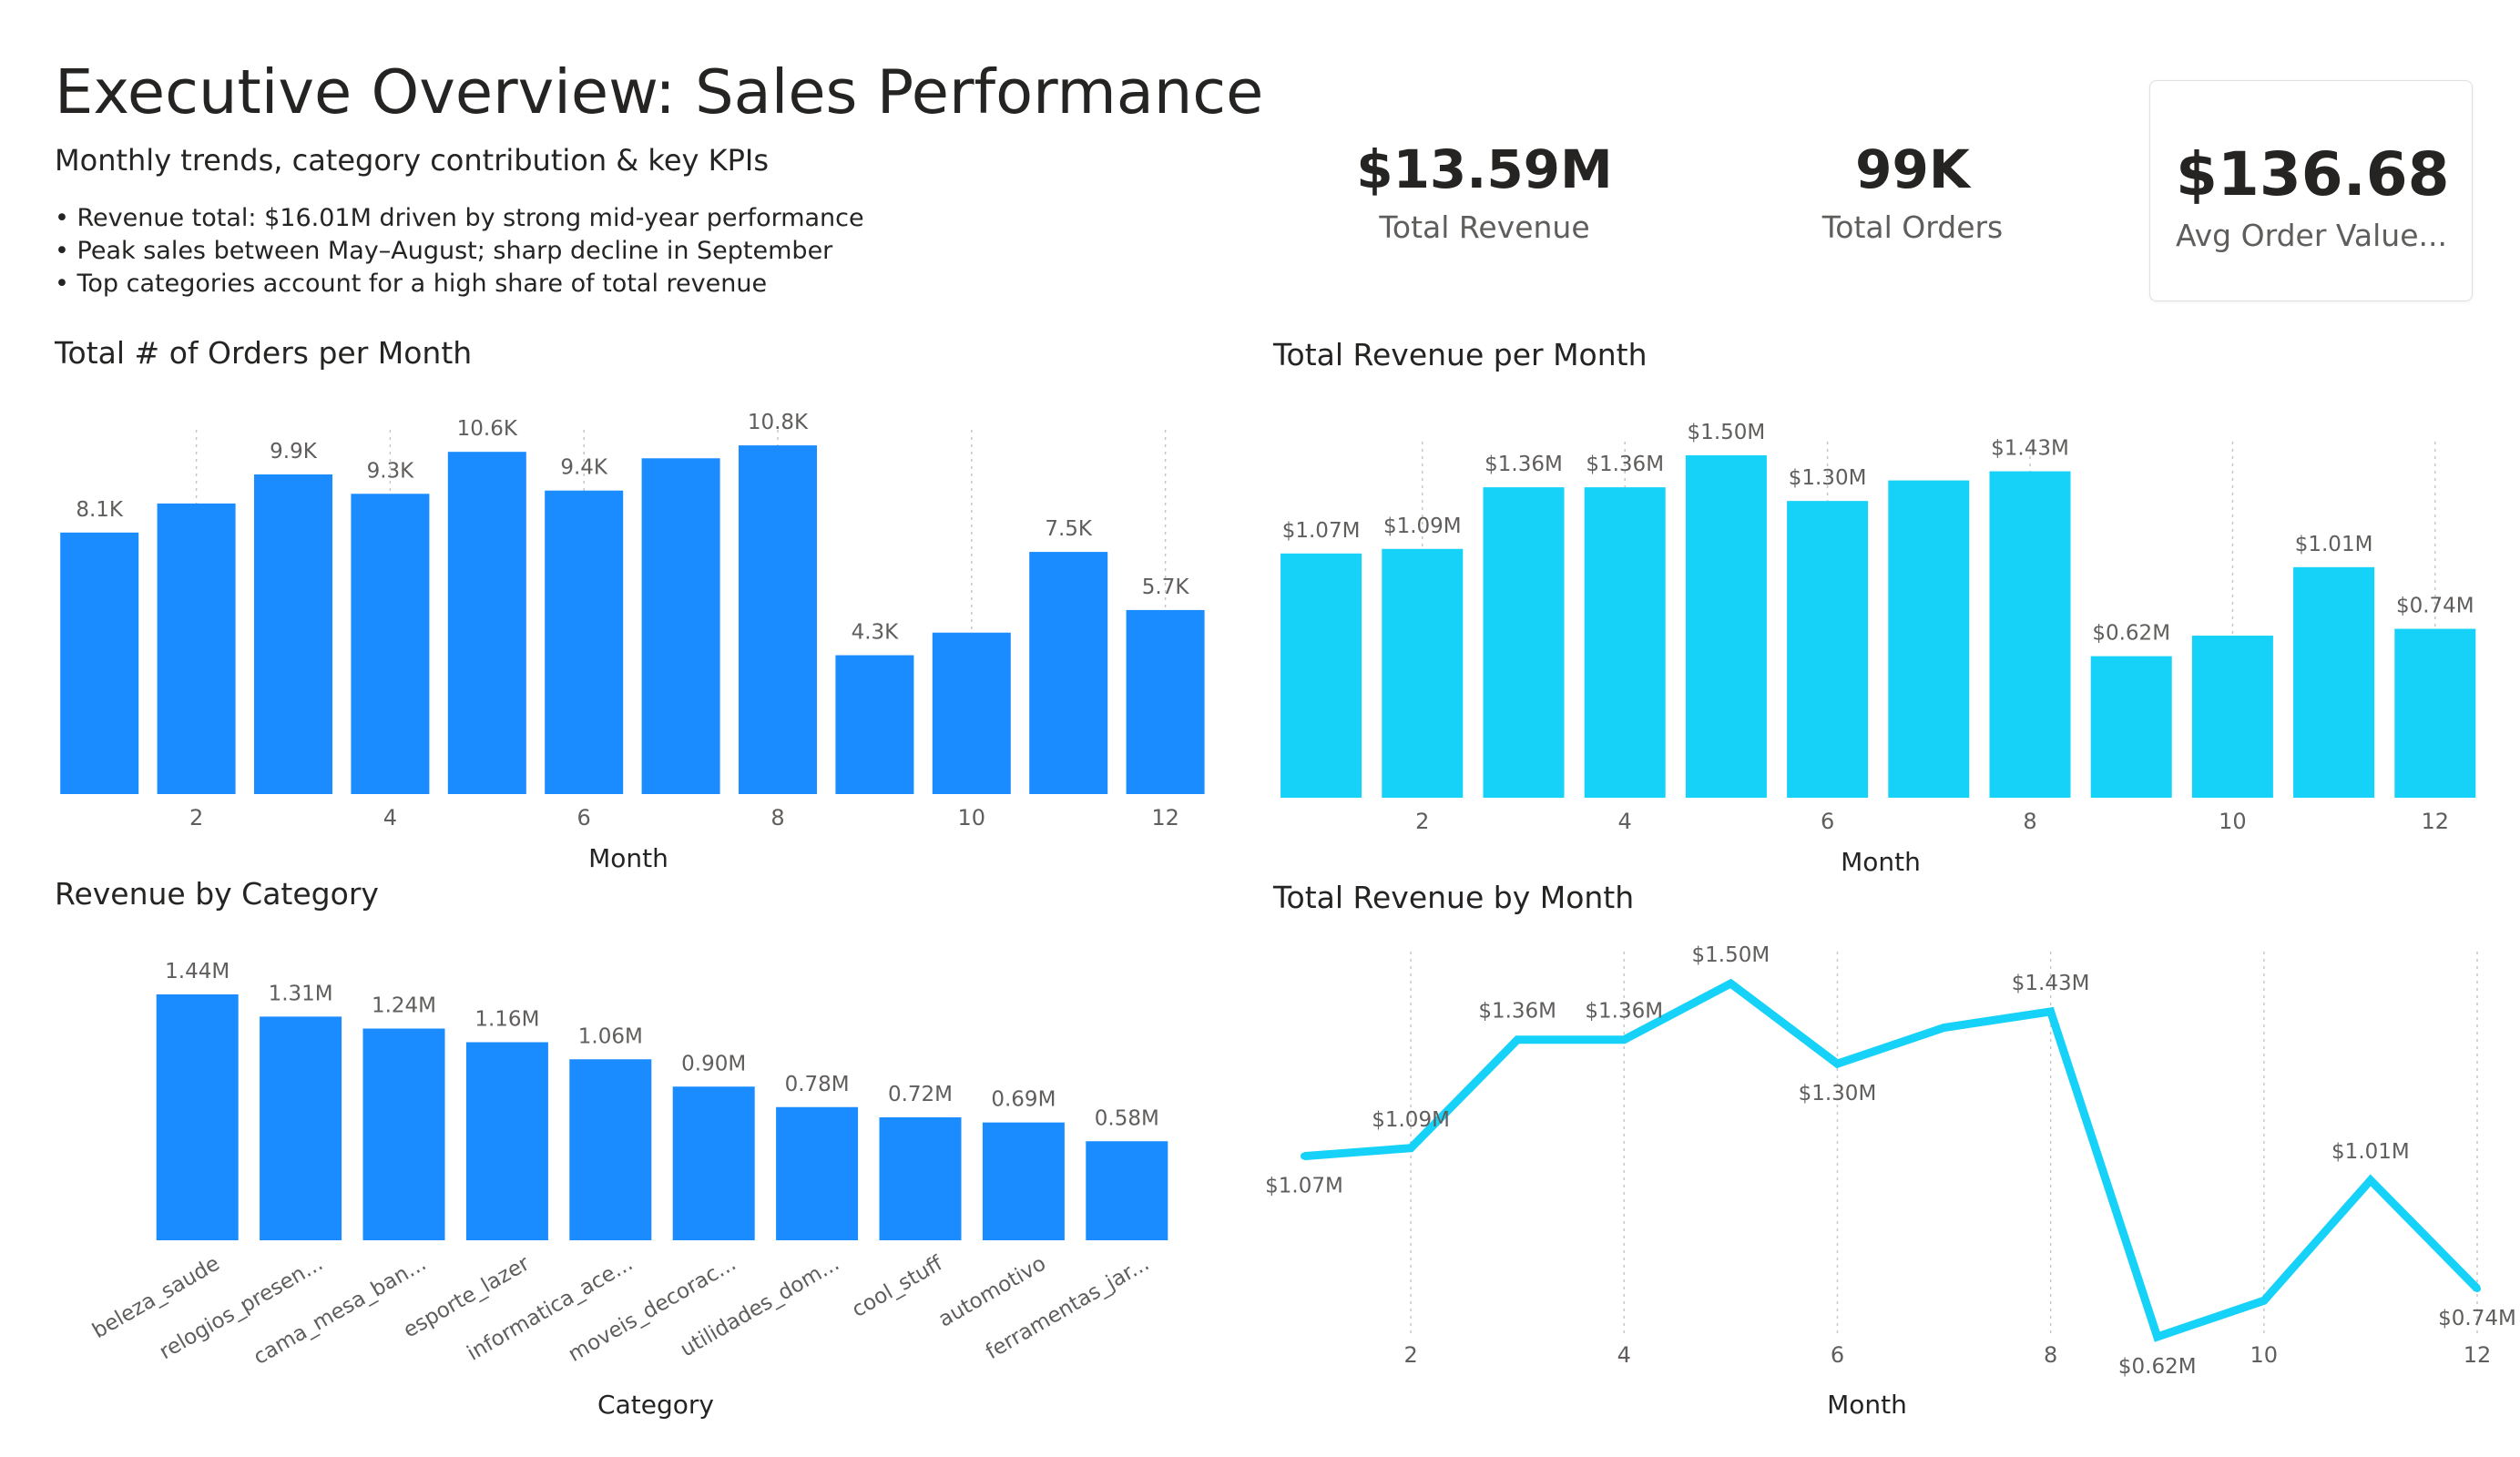  What do you see at coordinates (2435, 606) in the screenshot?
I see `revenue-data-label: $0.74M` at bounding box center [2435, 606].